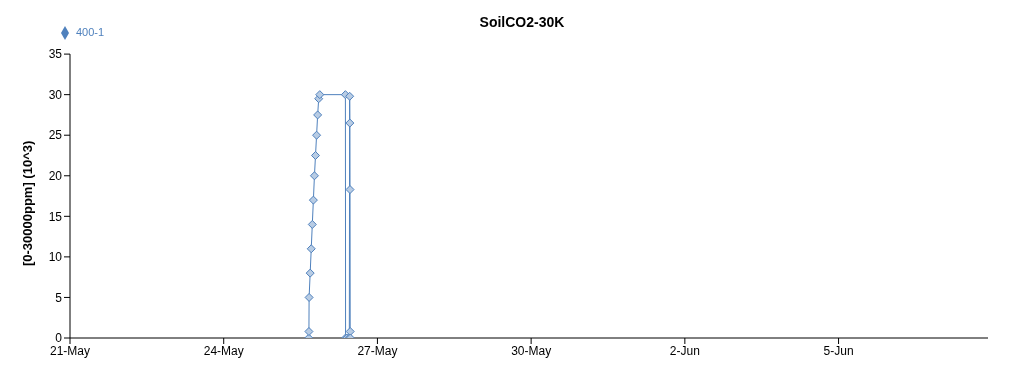 The image size is (1024, 375). What do you see at coordinates (223, 350) in the screenshot?
I see `x-tick-label: 24-May` at bounding box center [223, 350].